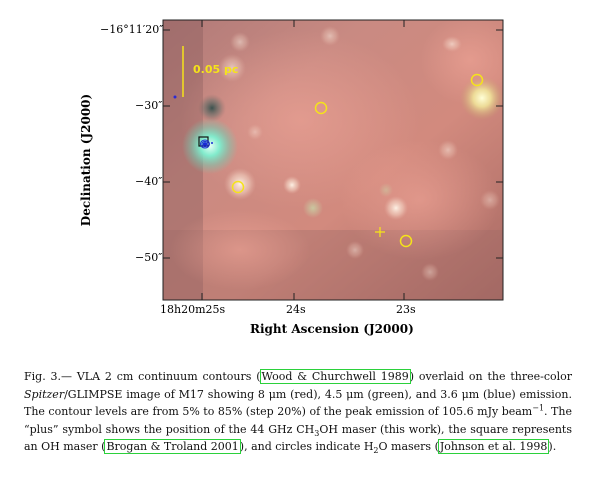 This screenshot has width=590, height=488. What do you see at coordinates (172, 446) in the screenshot?
I see `citation-link: Brogan & Troland 2001` at bounding box center [172, 446].